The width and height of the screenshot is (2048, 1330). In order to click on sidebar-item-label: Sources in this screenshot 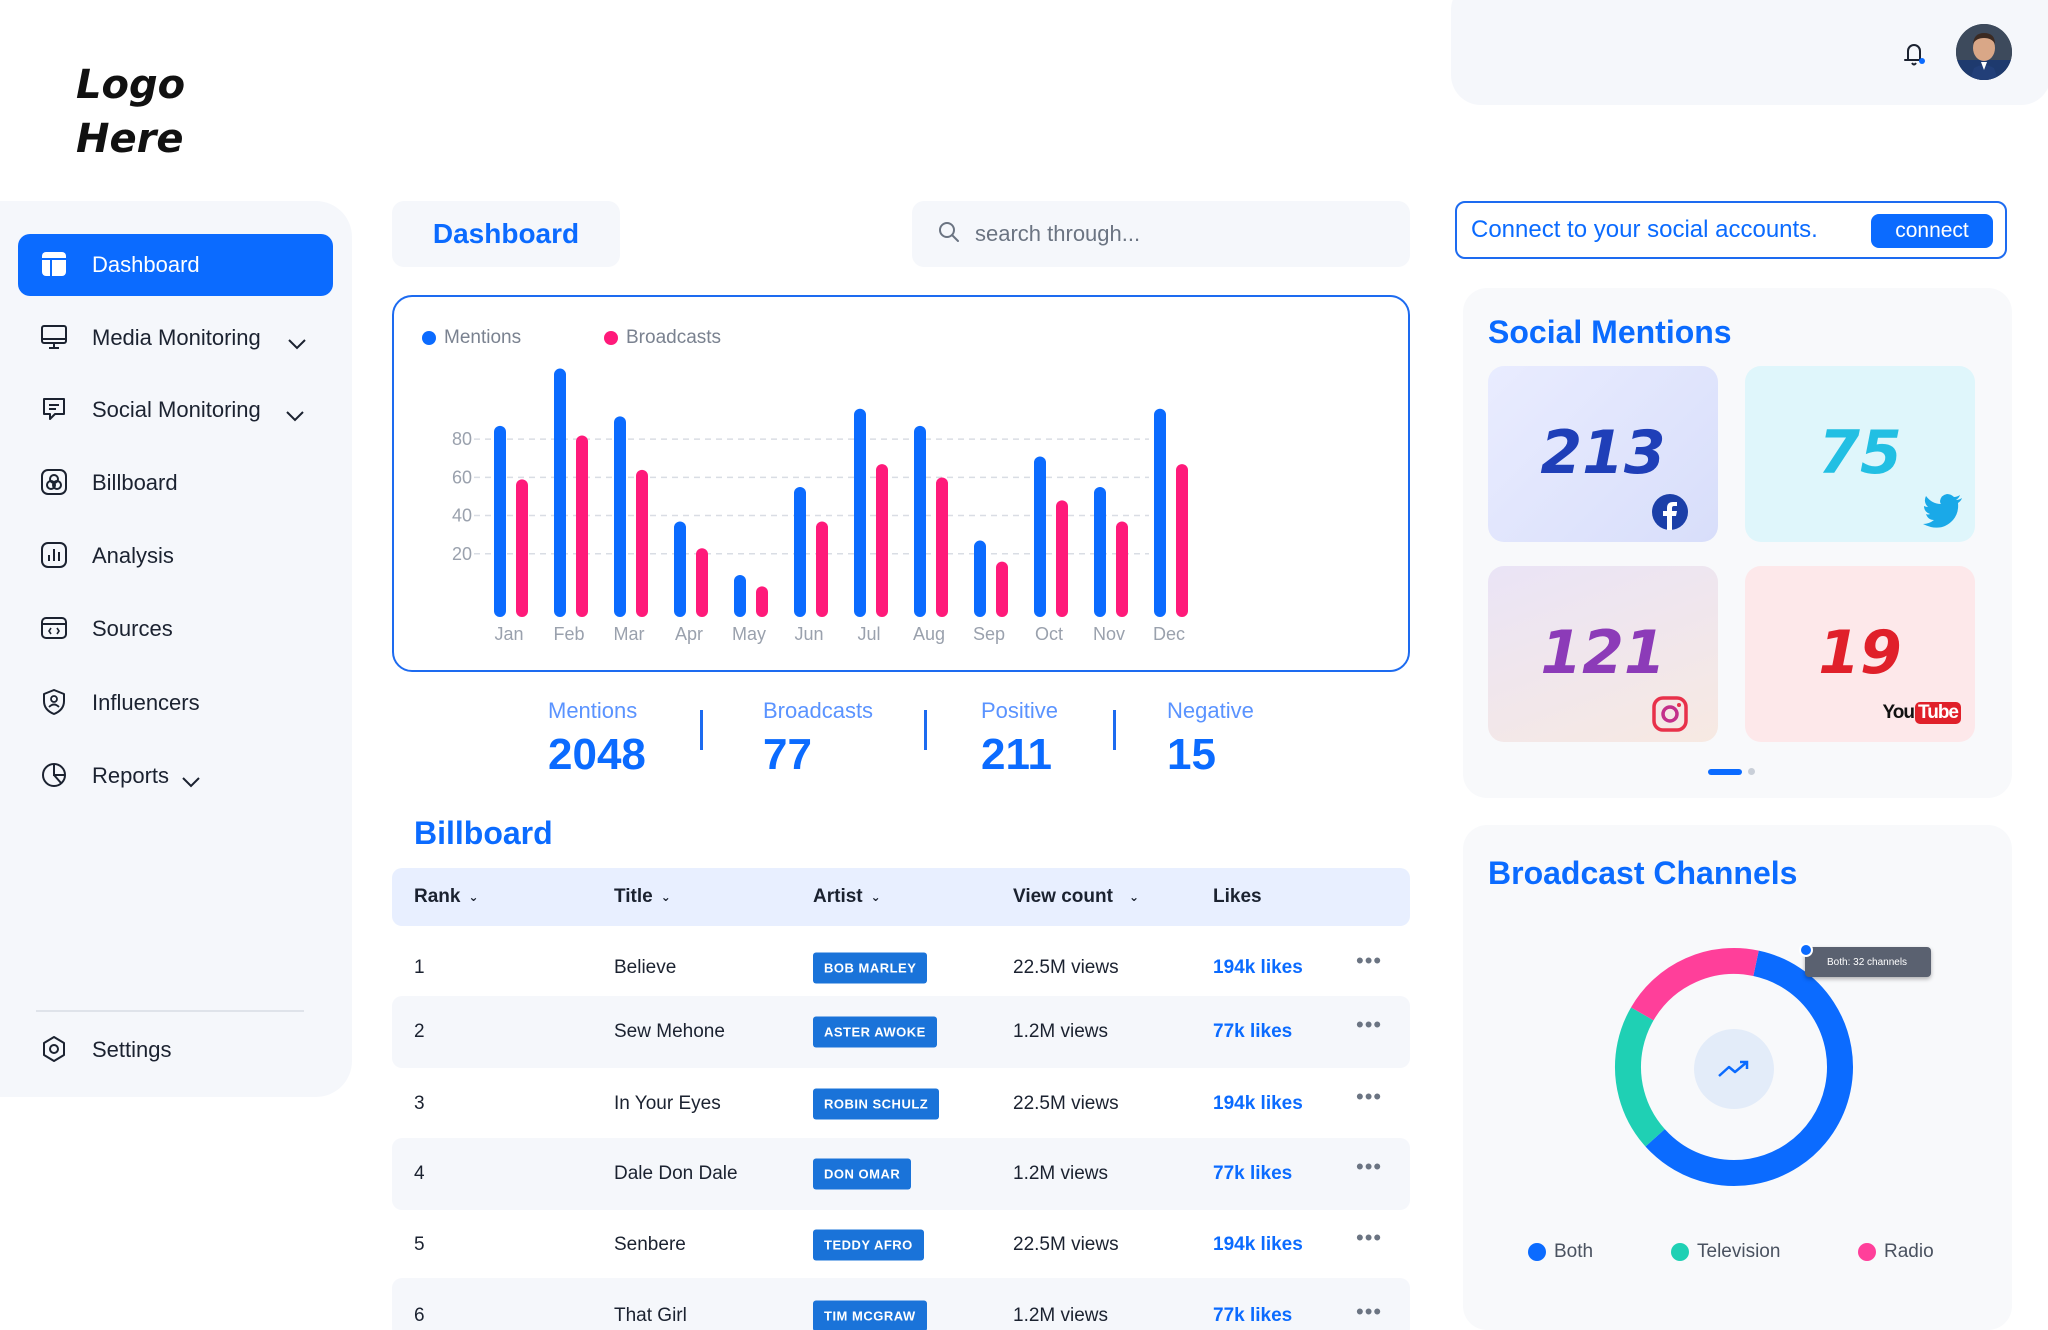, I will do `click(132, 628)`.